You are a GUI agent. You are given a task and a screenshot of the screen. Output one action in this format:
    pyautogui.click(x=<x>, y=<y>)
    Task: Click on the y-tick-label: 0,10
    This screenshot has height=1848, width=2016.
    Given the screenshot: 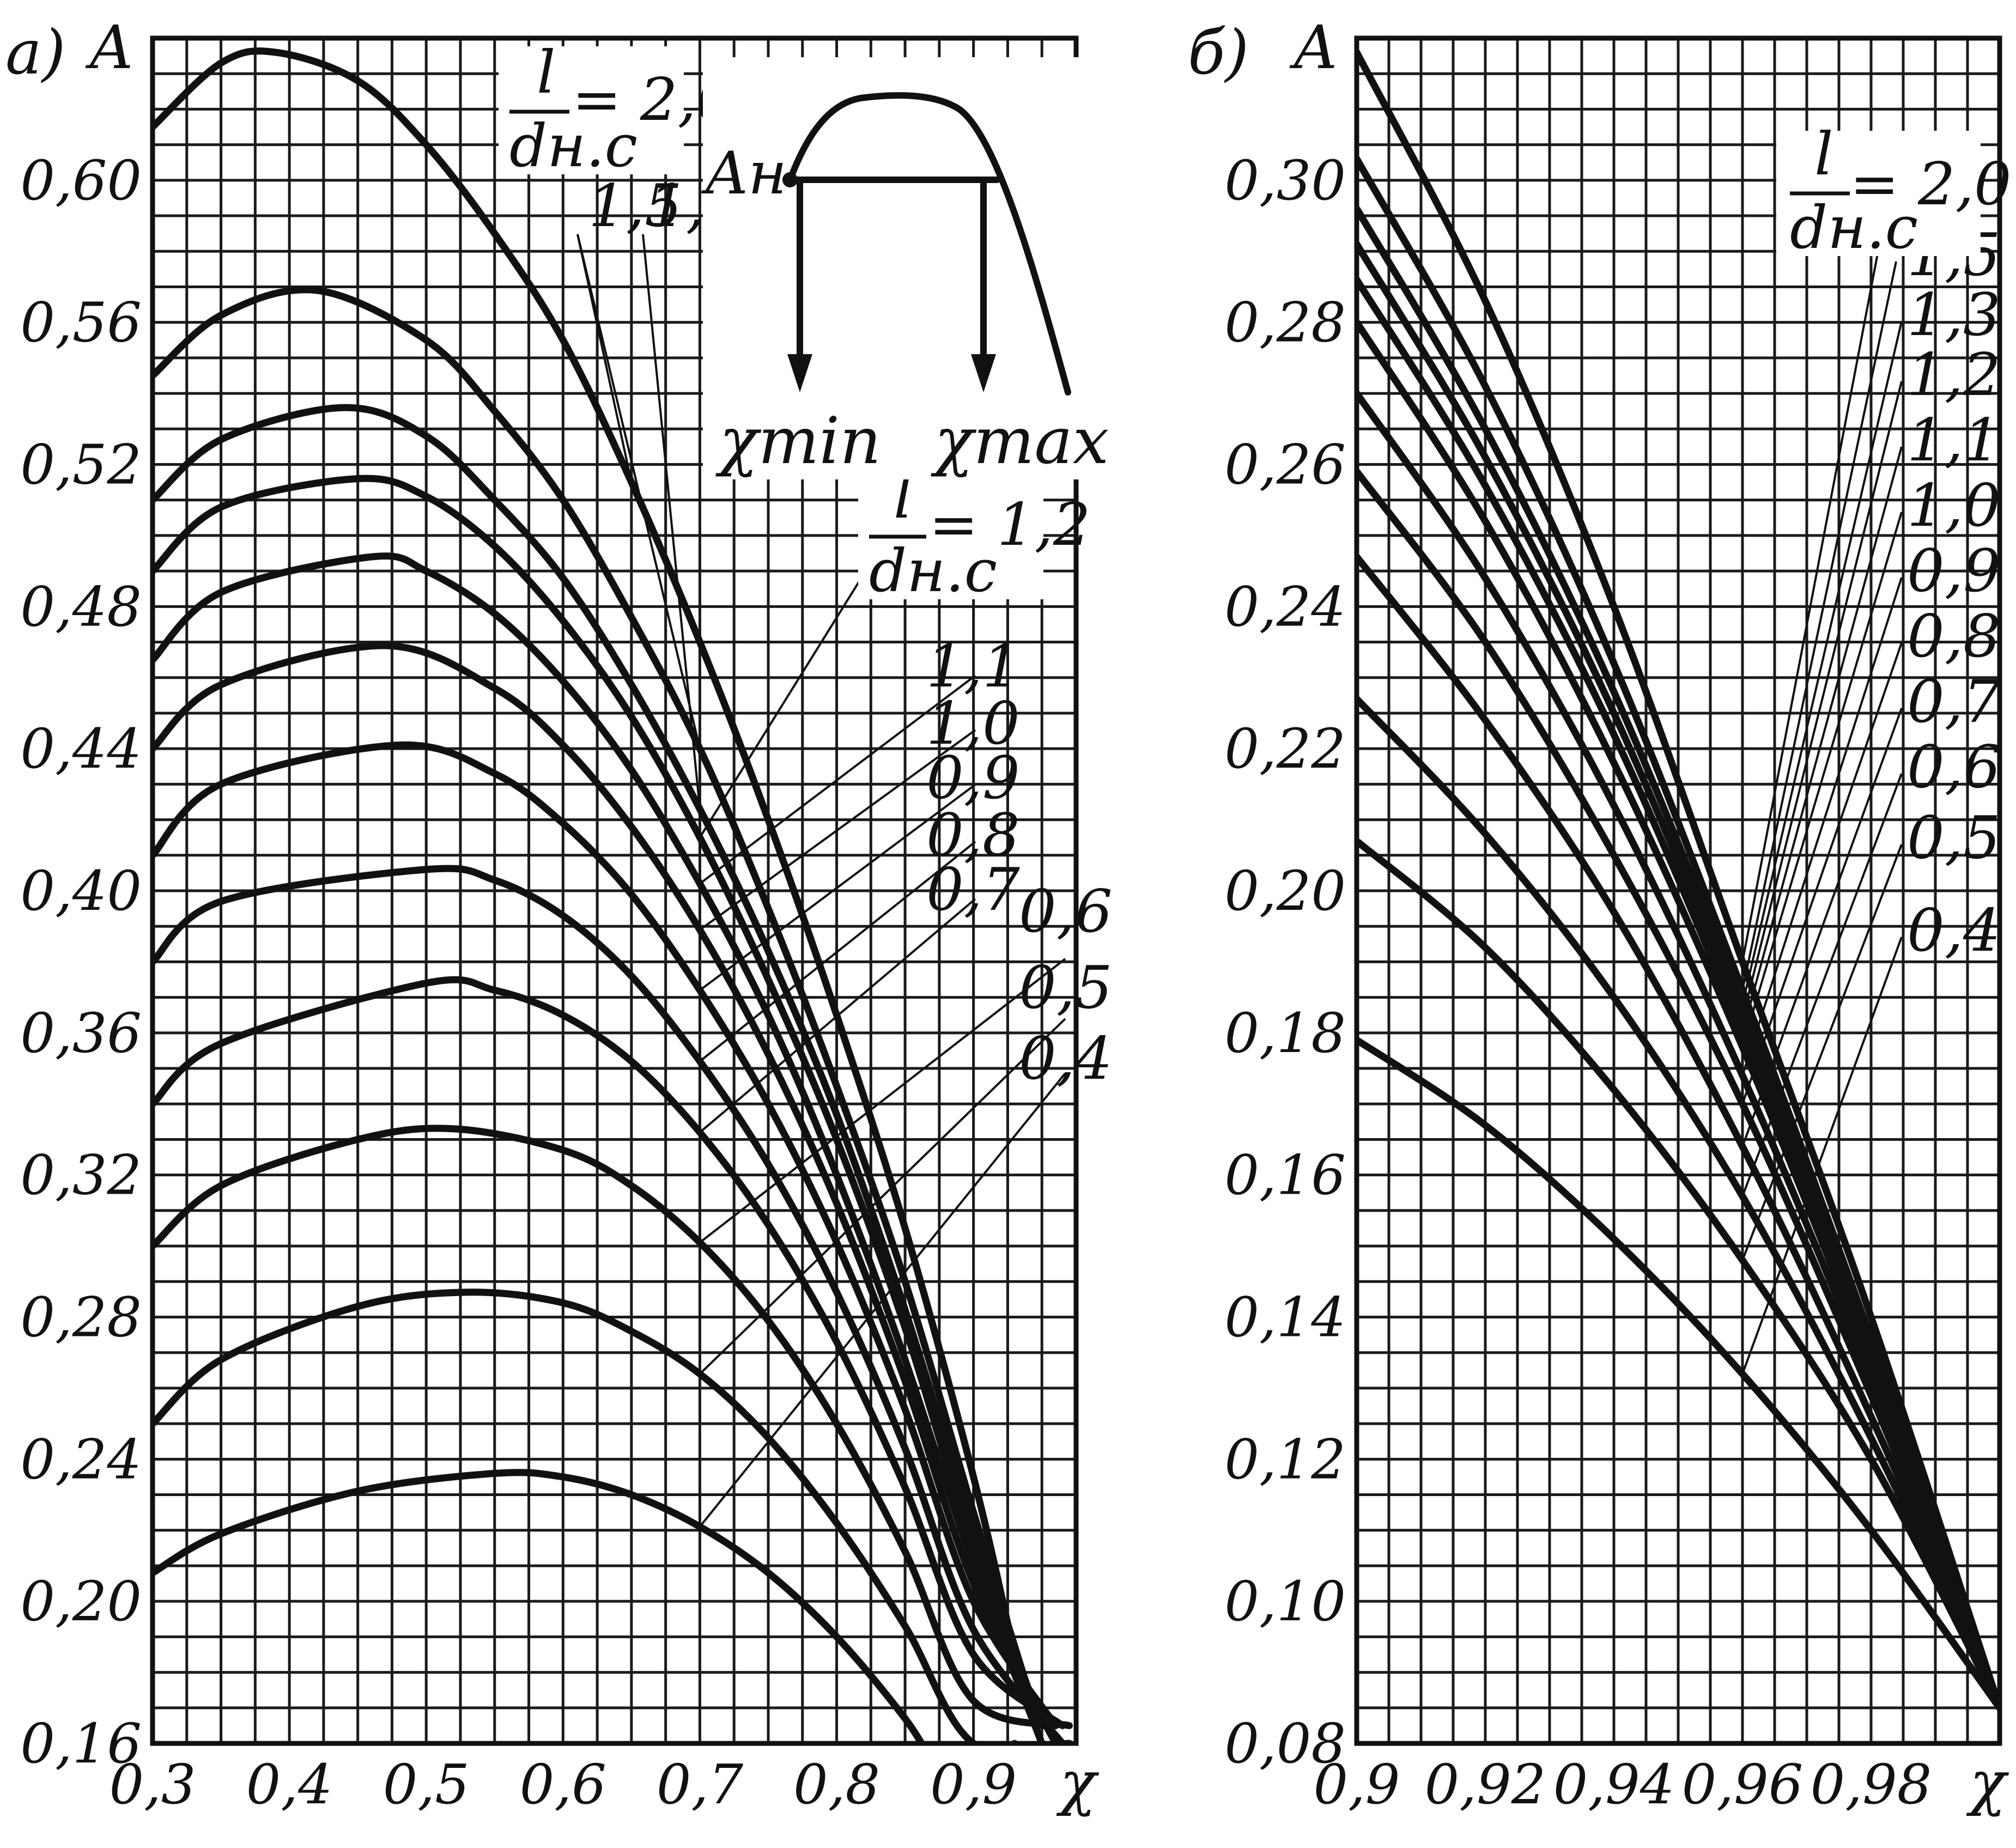 What is the action you would take?
    pyautogui.click(x=1285, y=1601)
    